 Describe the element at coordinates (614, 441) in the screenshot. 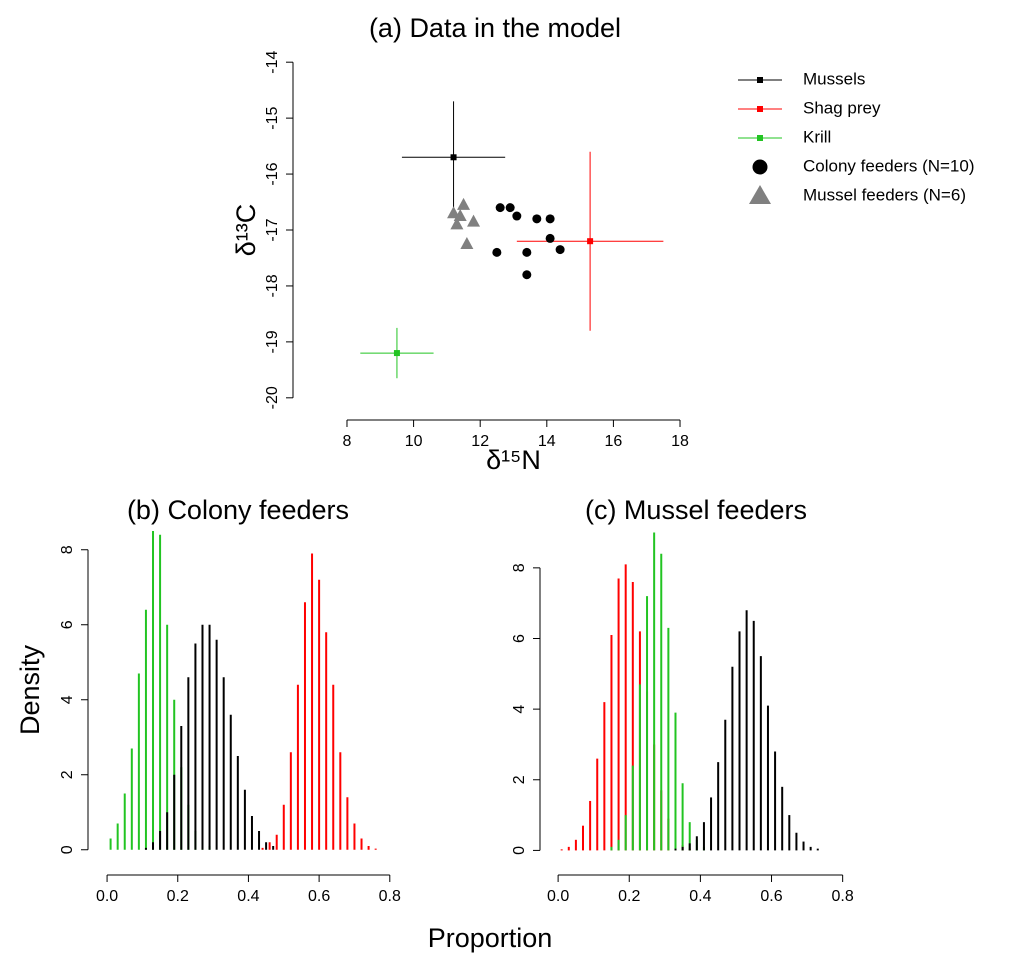

I see `x-tick-label: 16` at that location.